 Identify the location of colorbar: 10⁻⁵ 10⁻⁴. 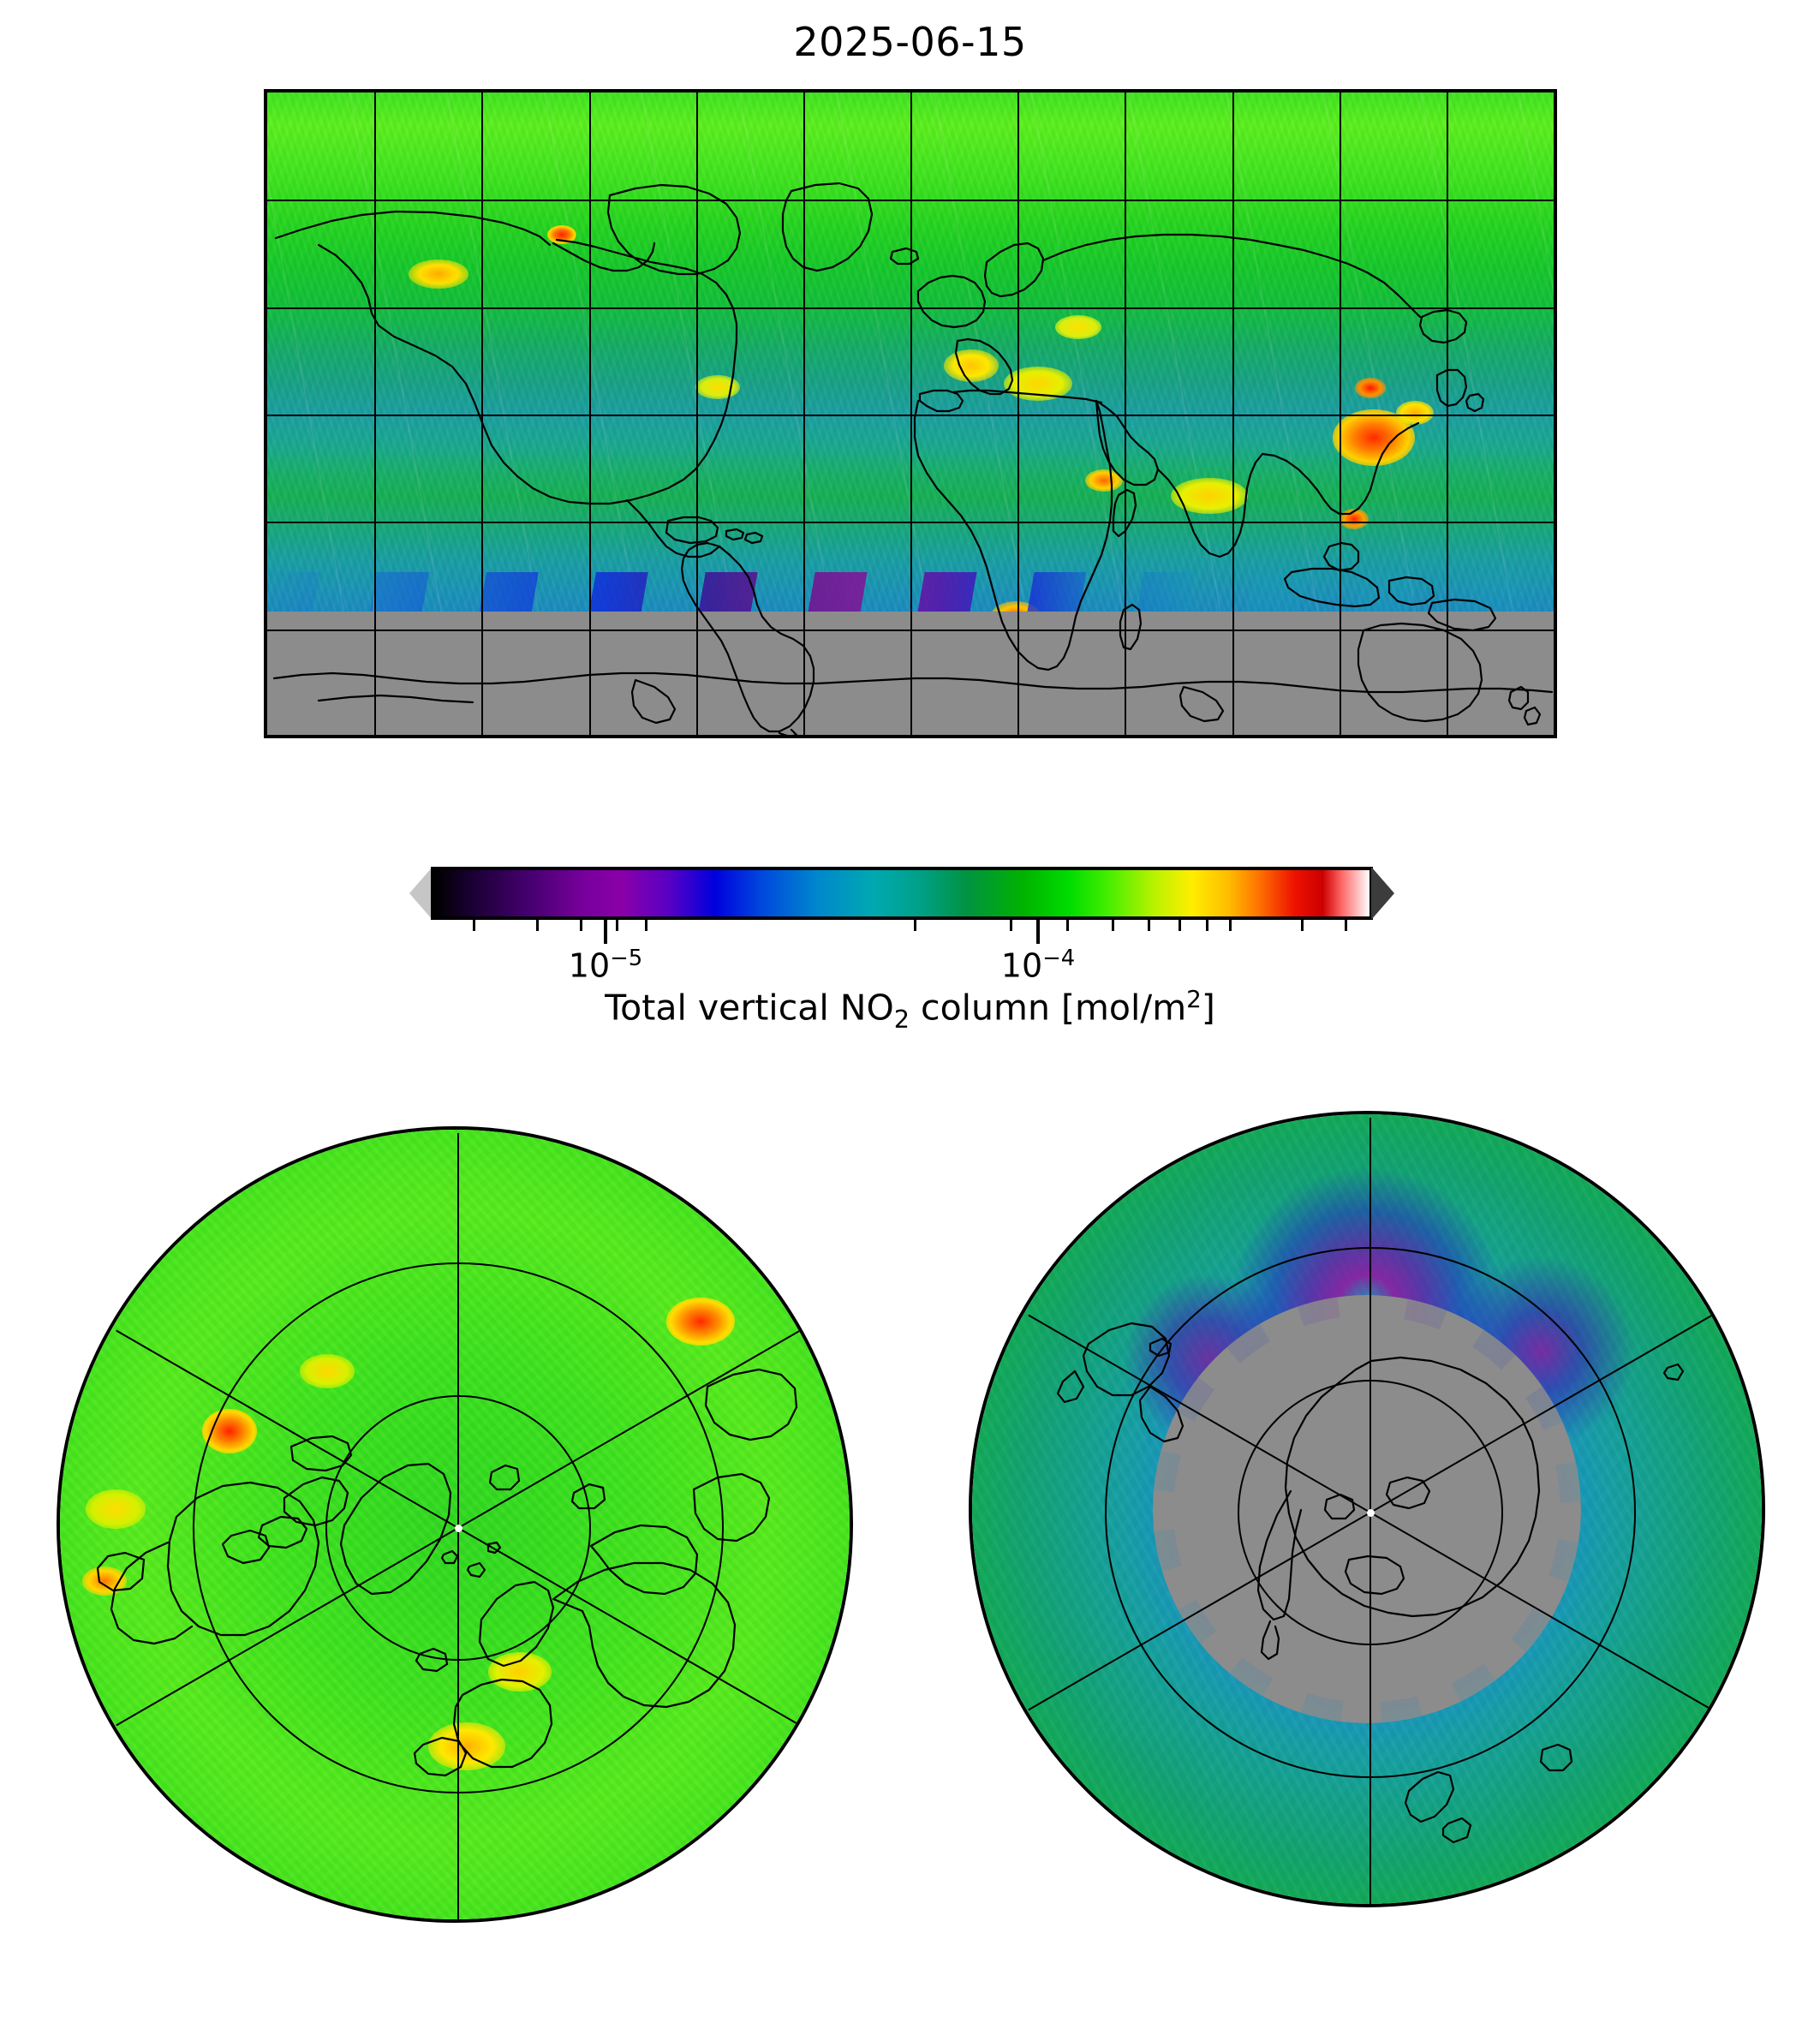
(901, 926).